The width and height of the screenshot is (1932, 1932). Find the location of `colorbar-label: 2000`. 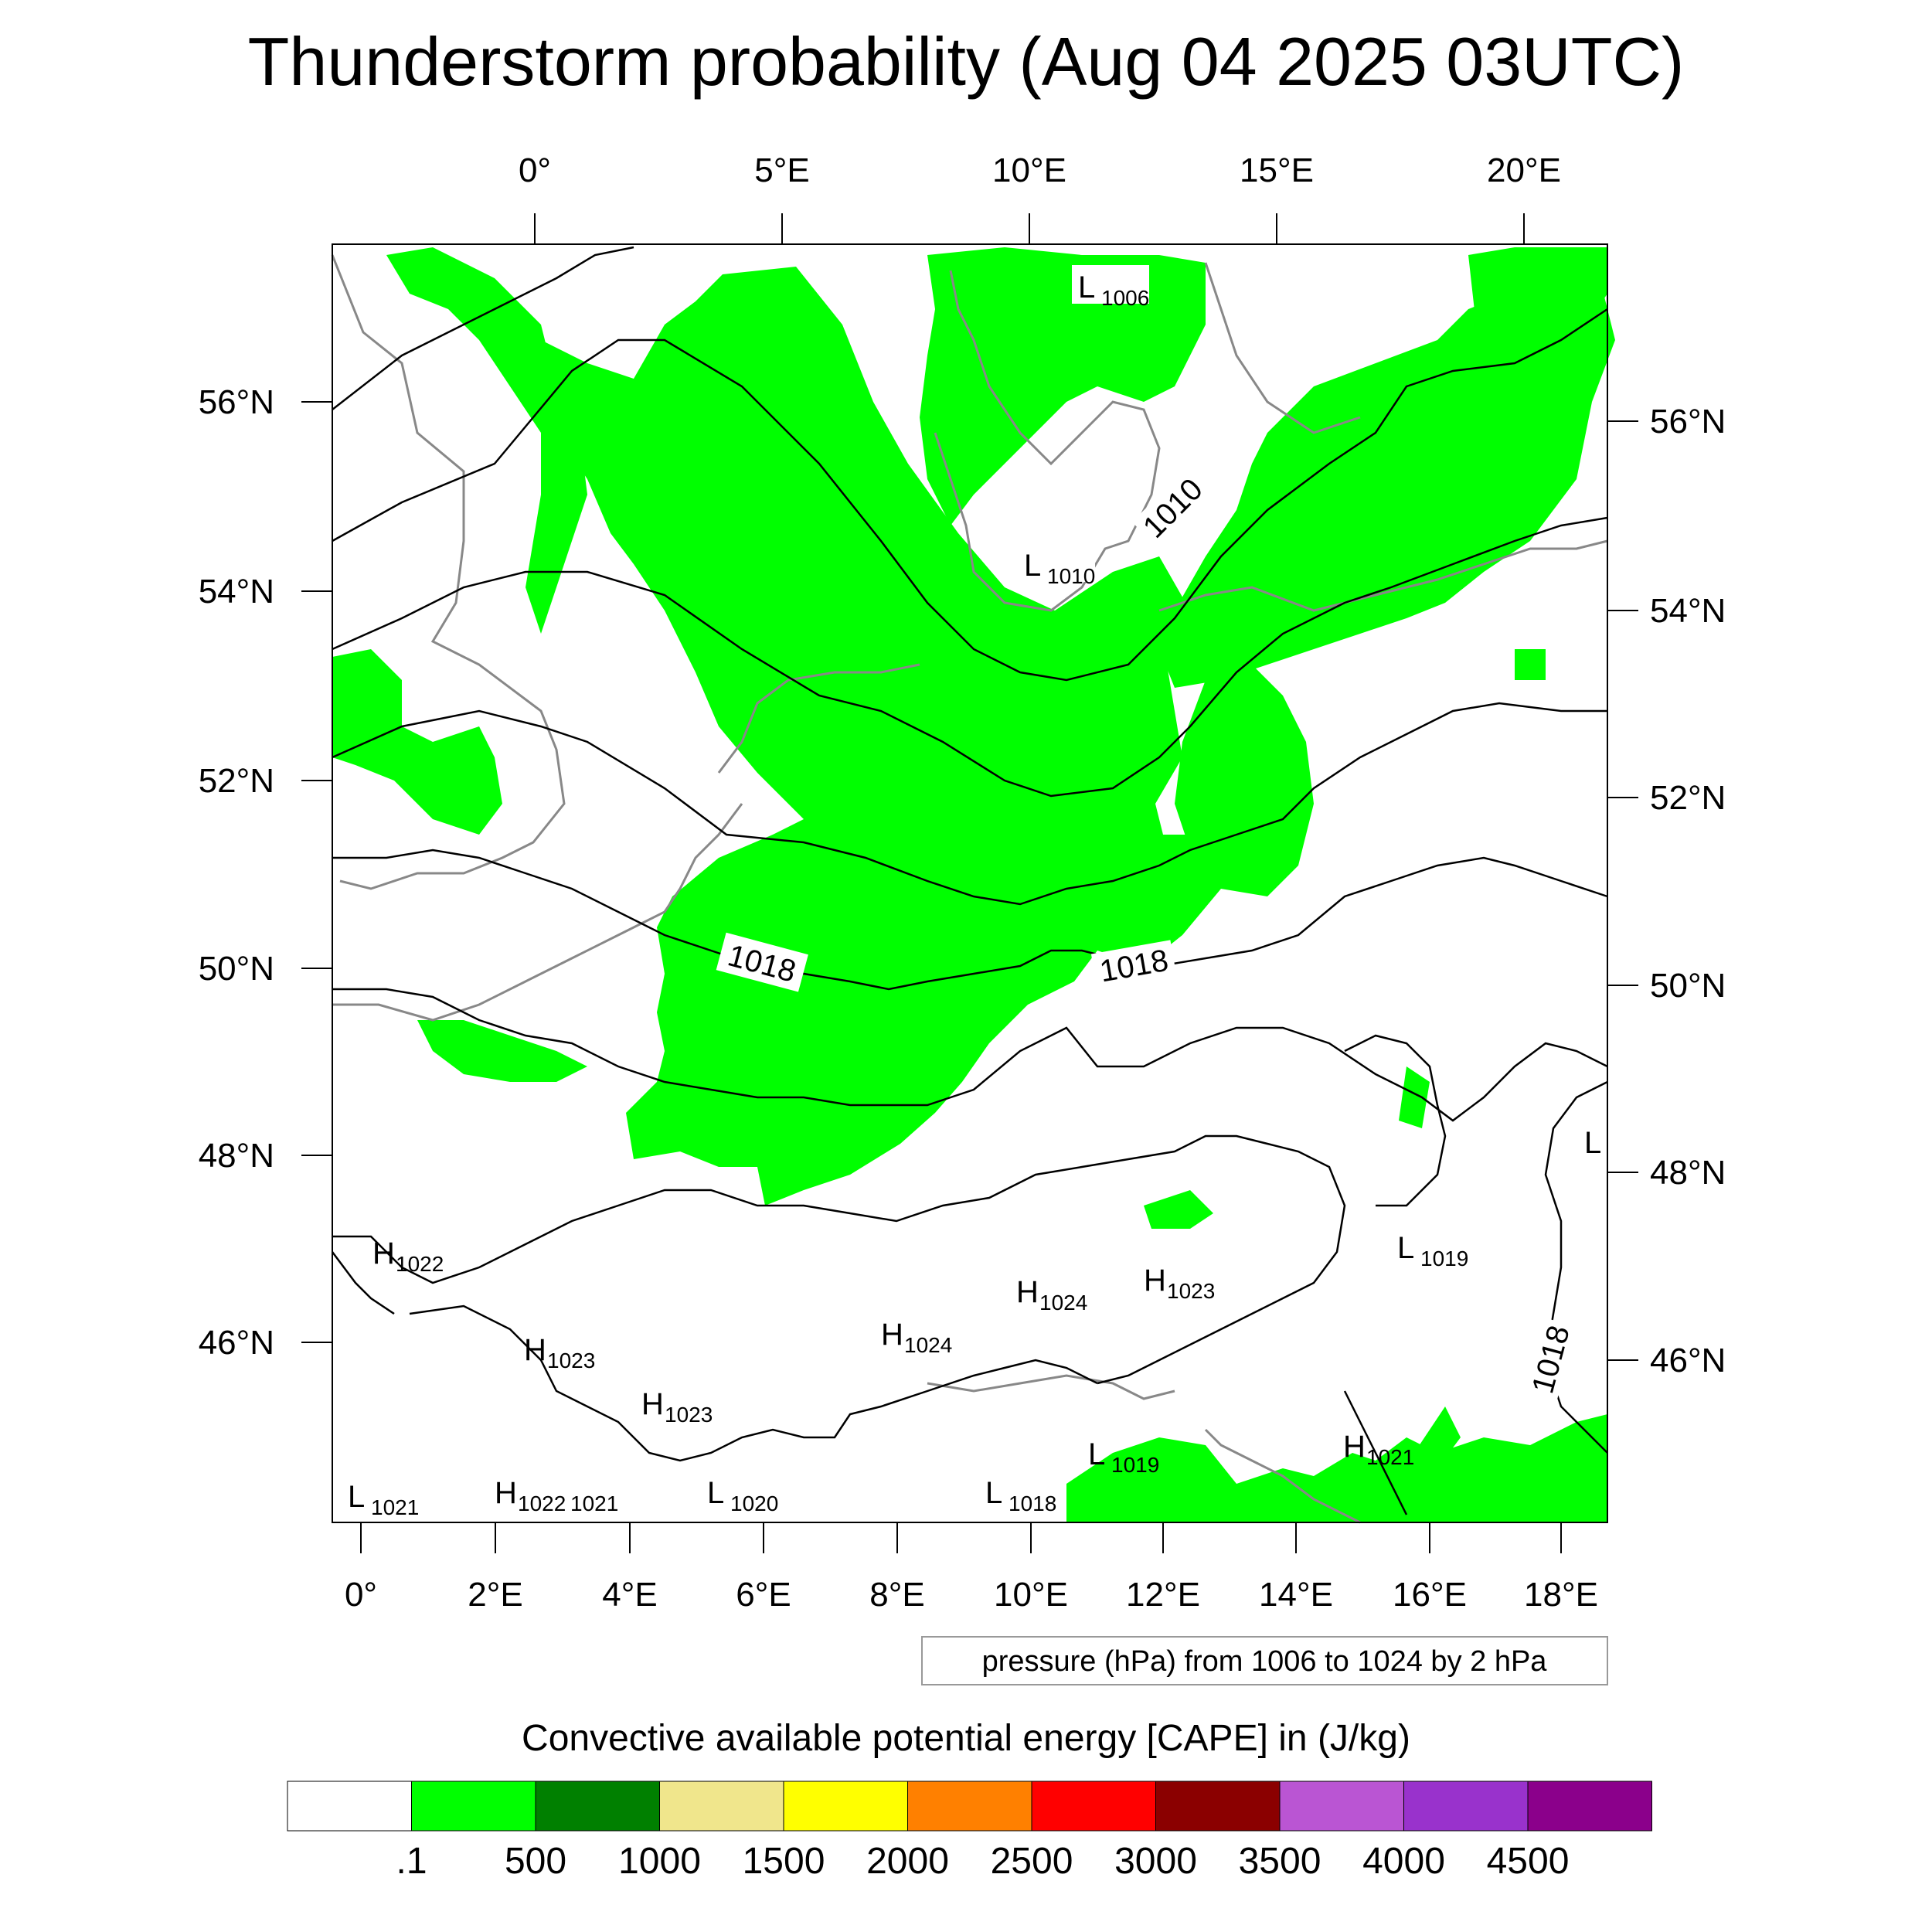

colorbar-label: 2000 is located at coordinates (907, 1862).